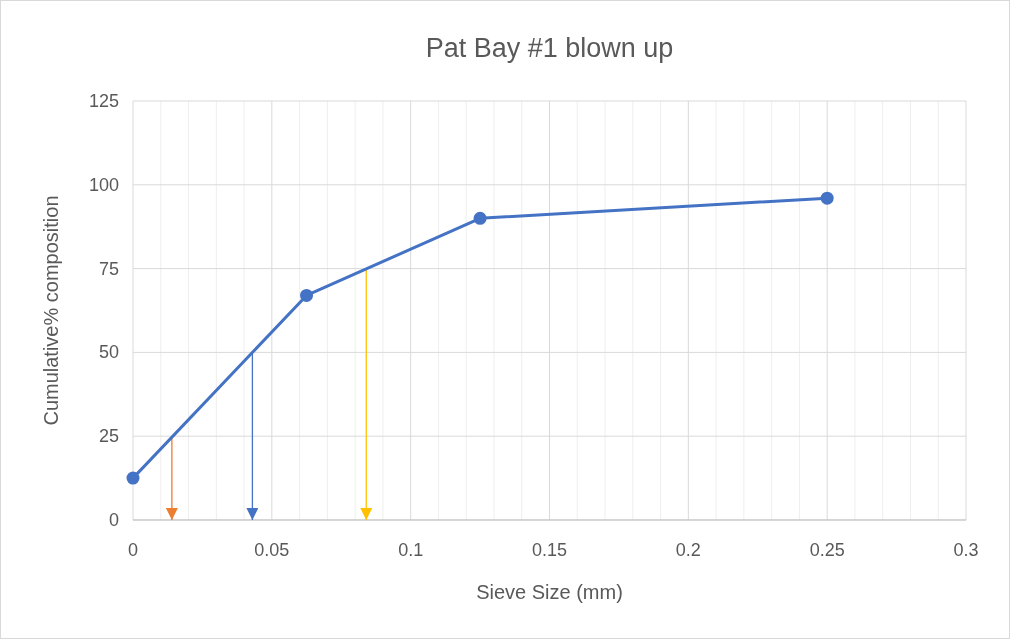  Describe the element at coordinates (411, 550) in the screenshot. I see `x-tick-label: 0.1` at that location.